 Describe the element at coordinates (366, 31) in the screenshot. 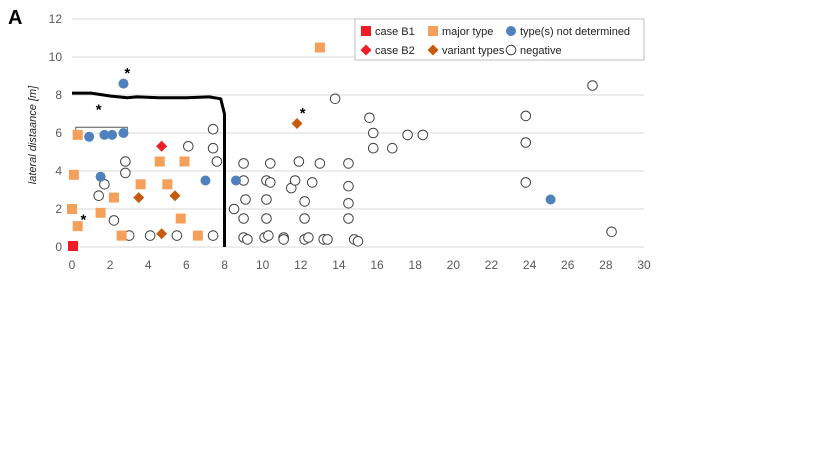

I see `legend-marker-case-b1` at that location.